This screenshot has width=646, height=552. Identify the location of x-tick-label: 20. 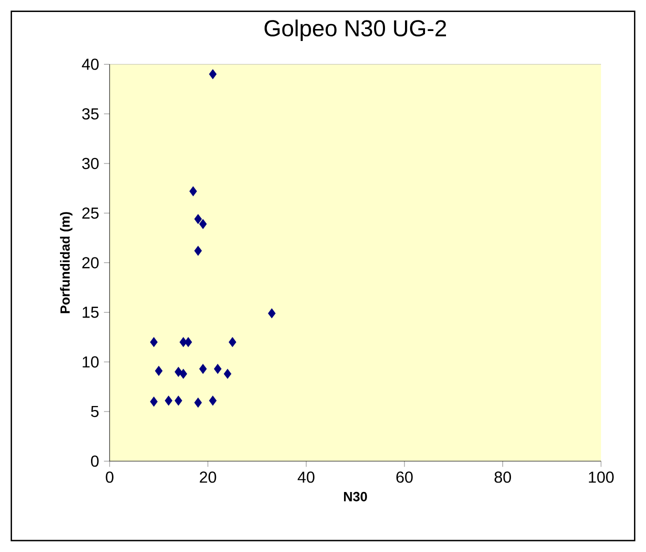
(208, 477).